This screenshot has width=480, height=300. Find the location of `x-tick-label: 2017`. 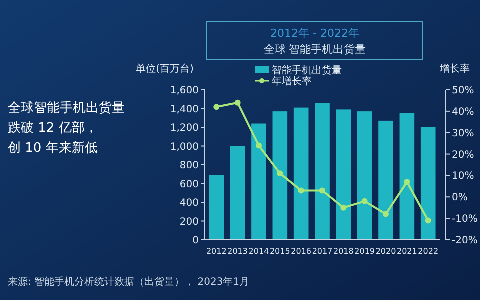

x-tick-label: 2017 is located at coordinates (322, 251).